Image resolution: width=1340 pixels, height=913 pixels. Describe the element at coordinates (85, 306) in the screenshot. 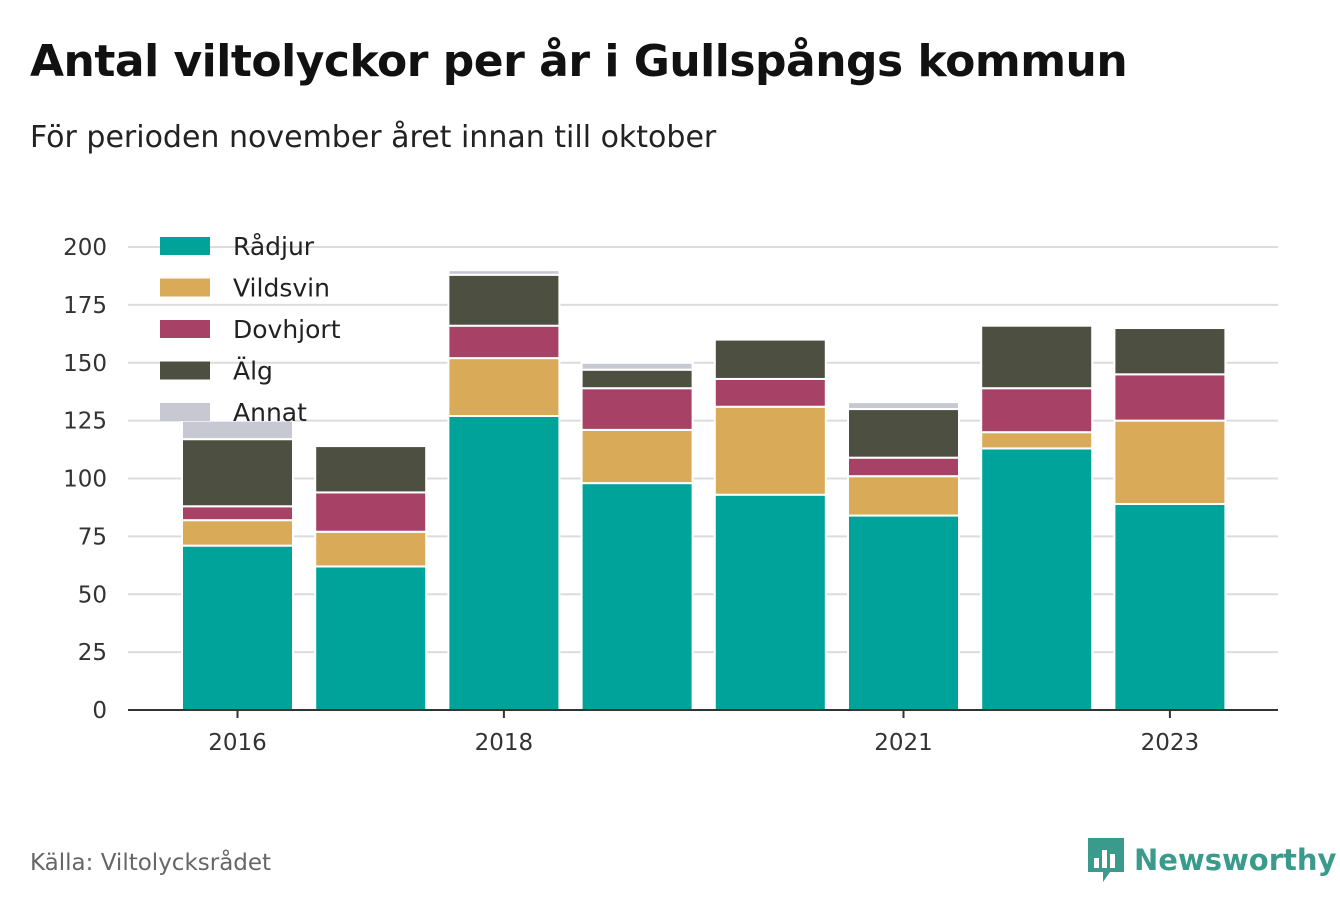

I see `y-tick-label: 175` at that location.